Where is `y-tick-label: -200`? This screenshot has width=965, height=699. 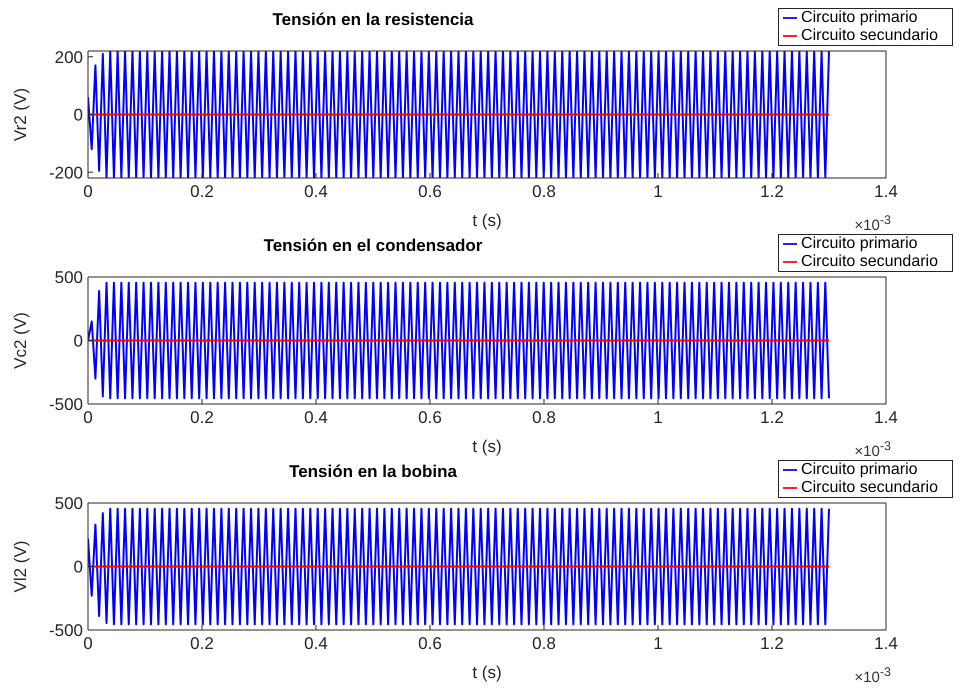
y-tick-label: -200 is located at coordinates (65, 172).